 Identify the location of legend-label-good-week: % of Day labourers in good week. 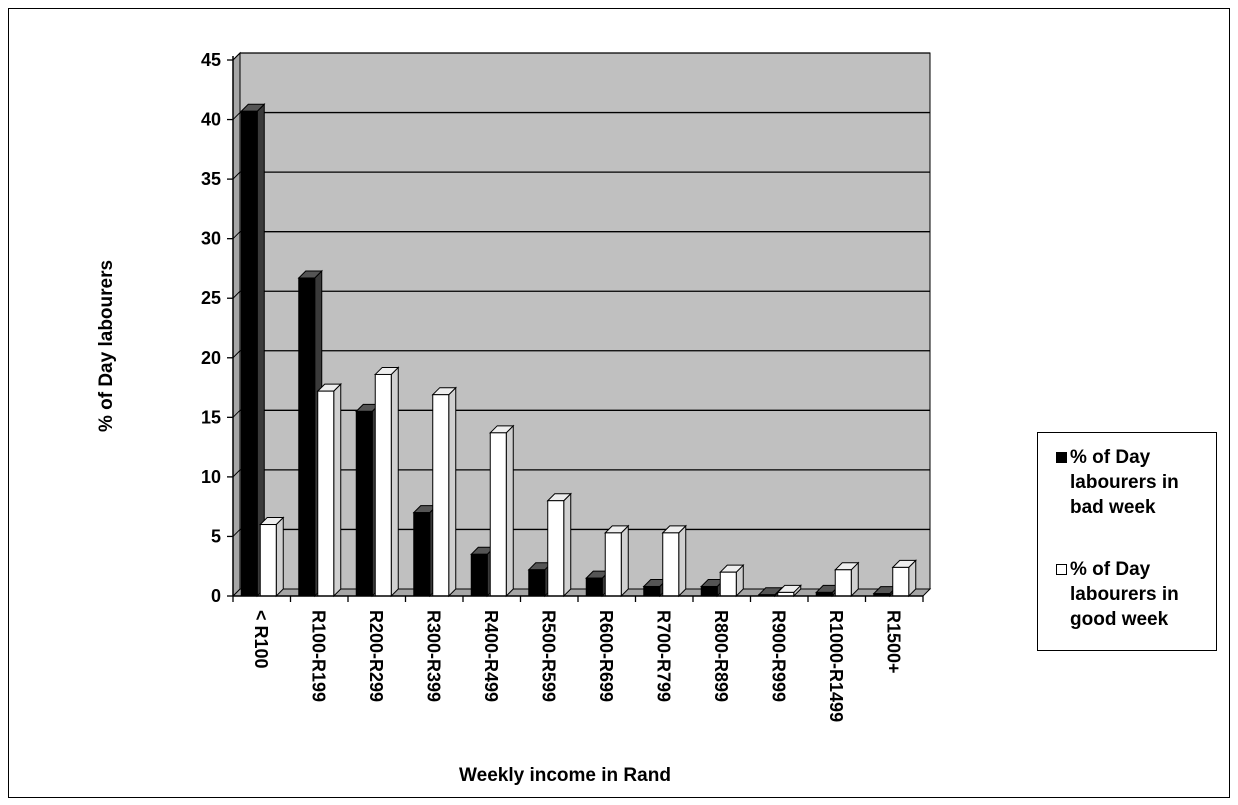
(1124, 594).